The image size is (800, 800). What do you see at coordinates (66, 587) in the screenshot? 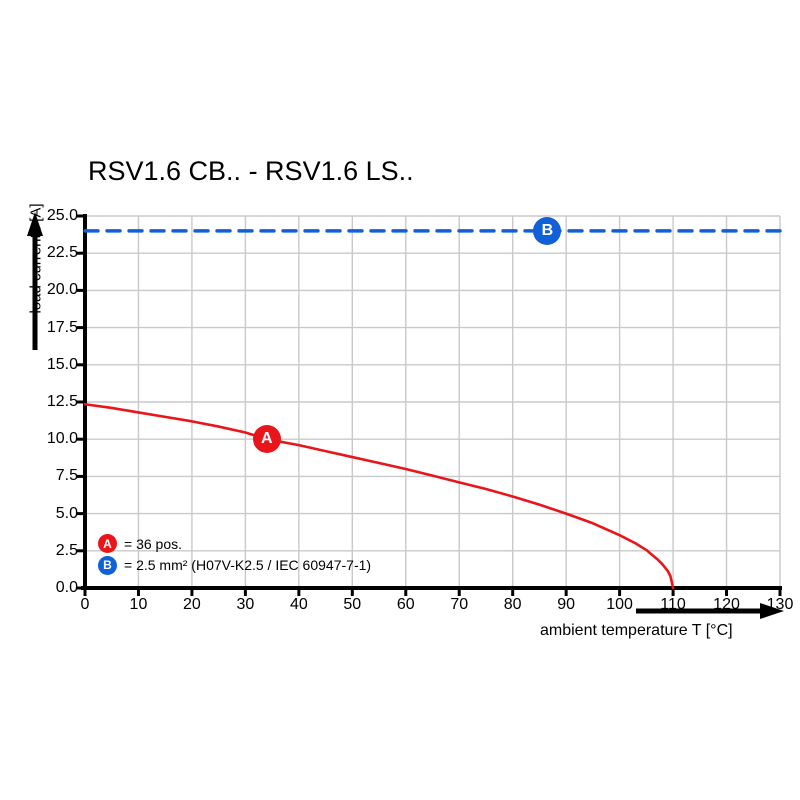
I see `y-tick-label: 0.0` at bounding box center [66, 587].